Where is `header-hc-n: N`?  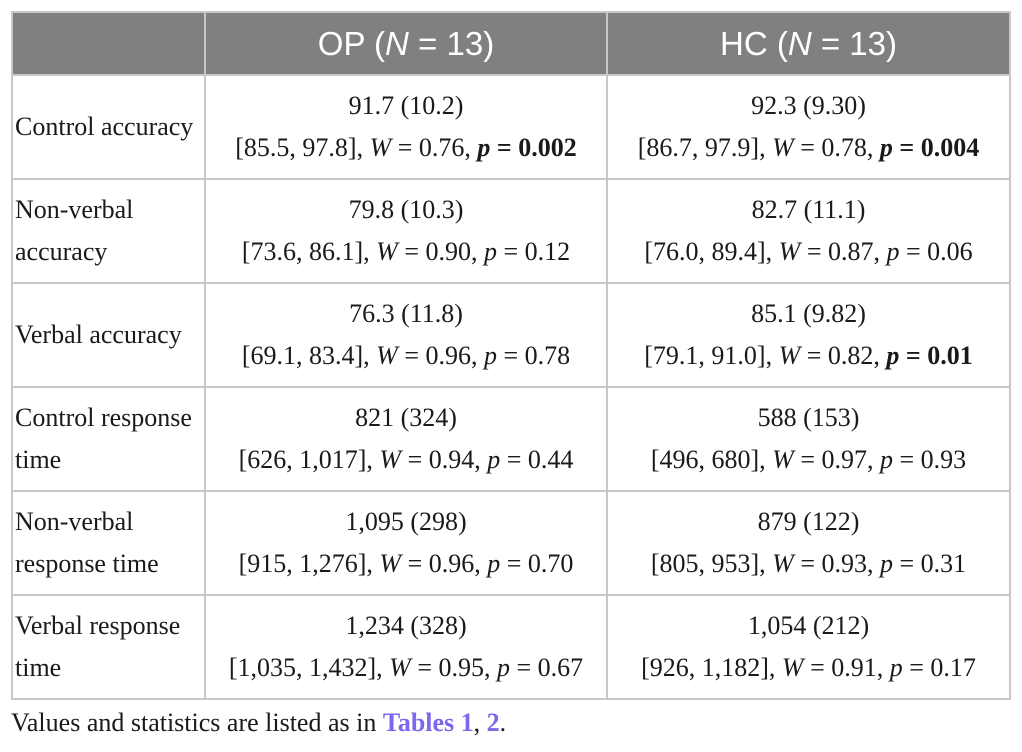 header-hc-n: N is located at coordinates (799, 43).